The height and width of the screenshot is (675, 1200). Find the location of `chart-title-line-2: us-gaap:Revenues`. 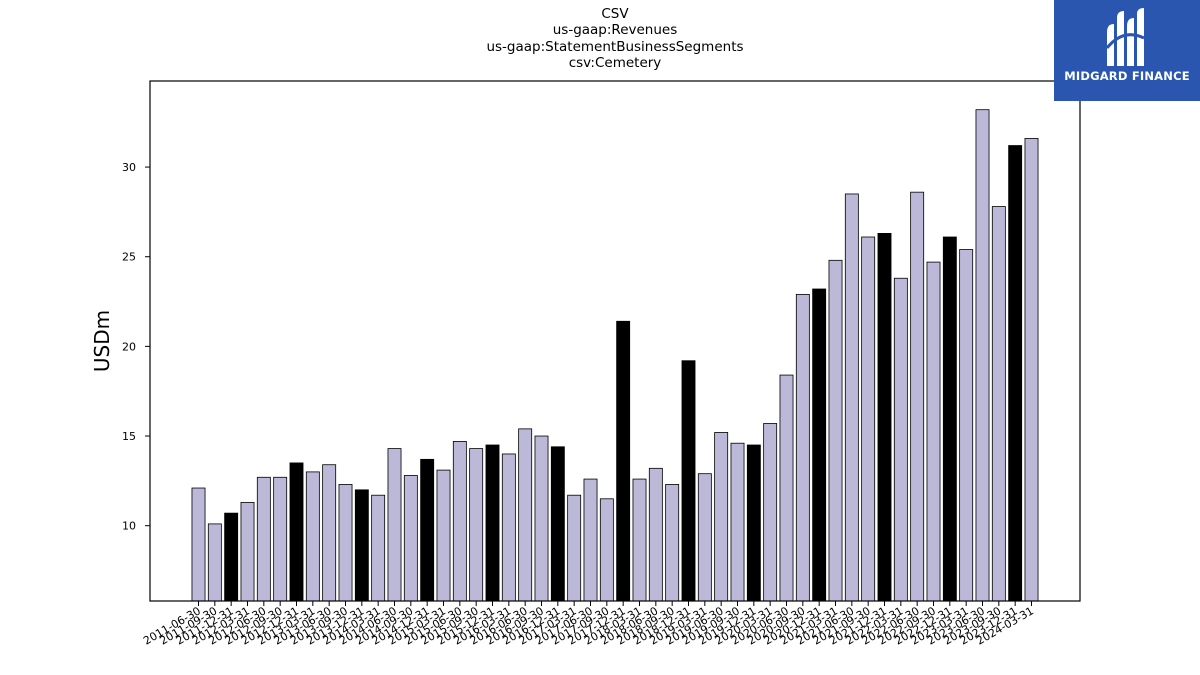

chart-title-line-2: us-gaap:Revenues is located at coordinates (615, 30).